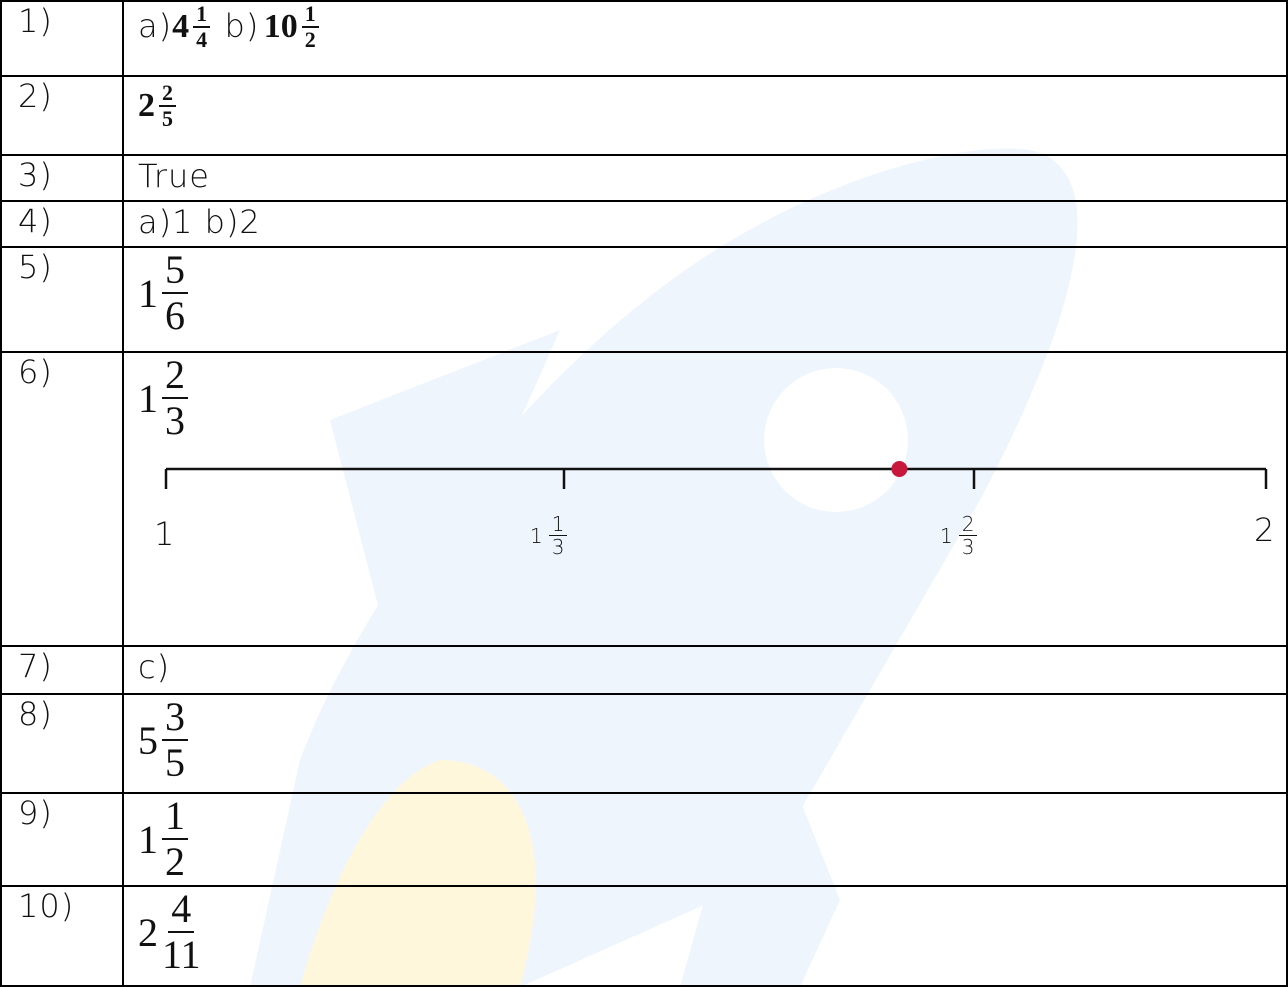 The image size is (1288, 987). Describe the element at coordinates (62, 115) in the screenshot. I see `question-number: 2)` at that location.